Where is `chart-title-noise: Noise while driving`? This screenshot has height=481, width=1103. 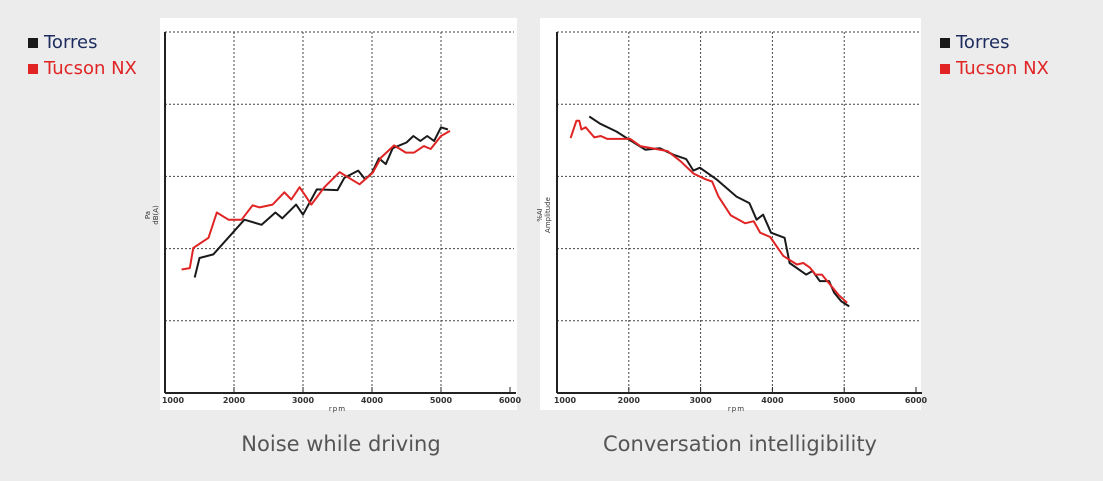 chart-title-noise: Noise while driving is located at coordinates (341, 444).